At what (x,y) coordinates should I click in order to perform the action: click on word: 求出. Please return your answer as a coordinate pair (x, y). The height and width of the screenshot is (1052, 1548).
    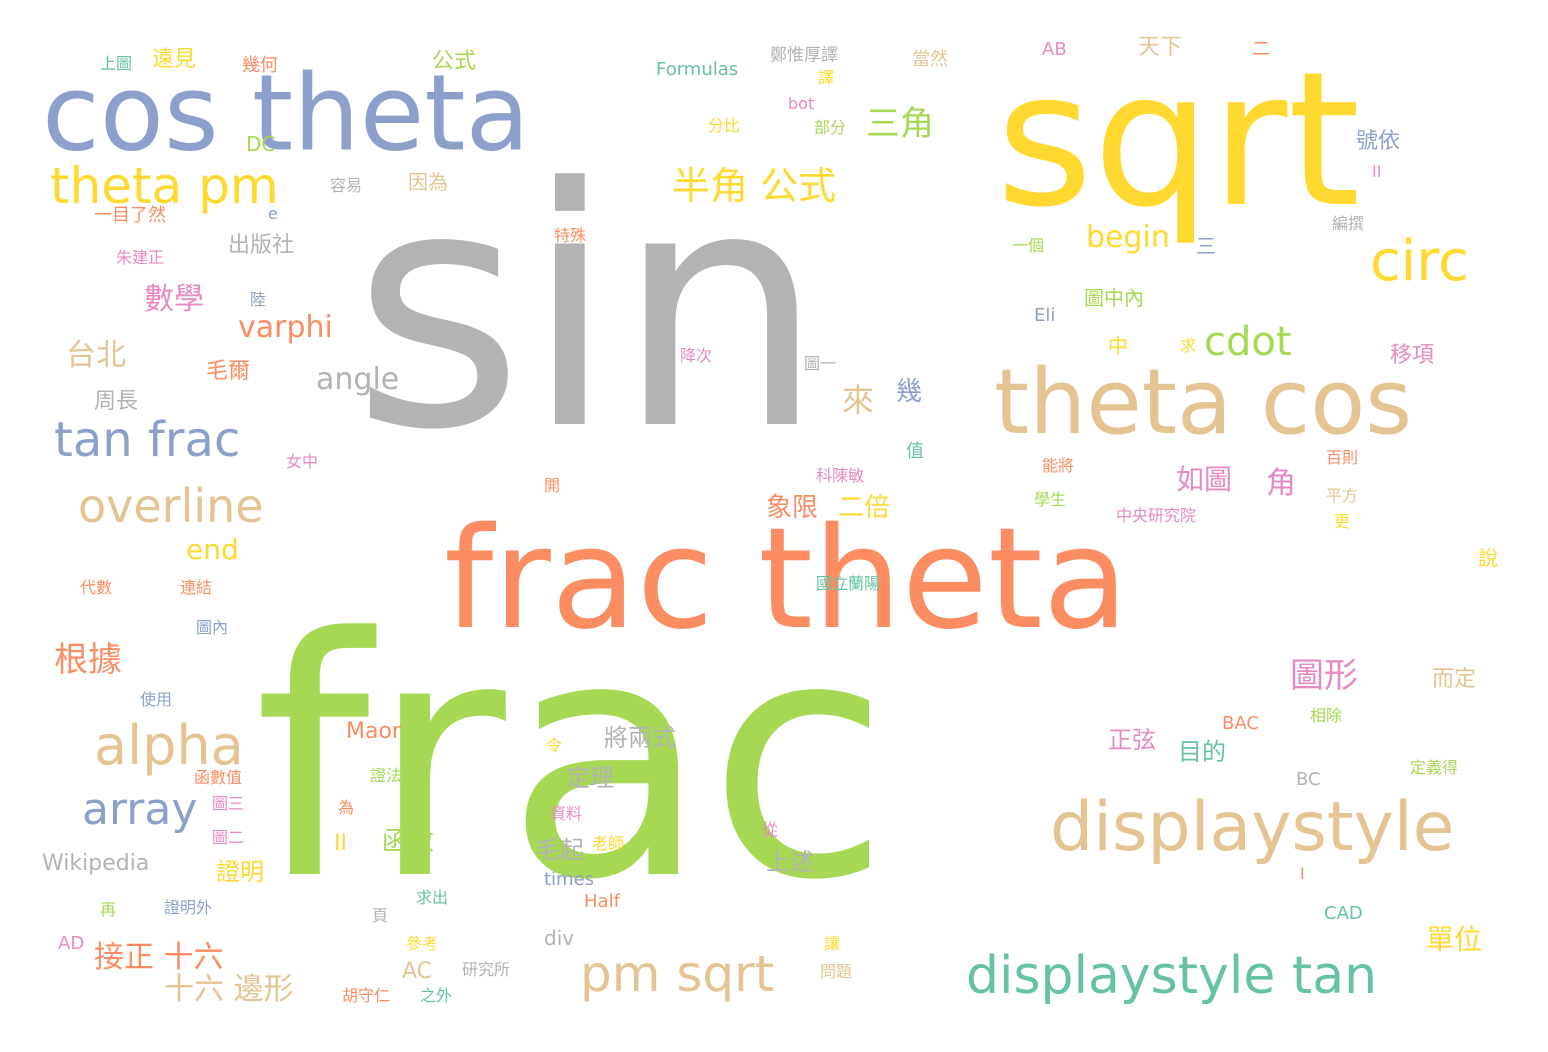
    Looking at the image, I should click on (432, 897).